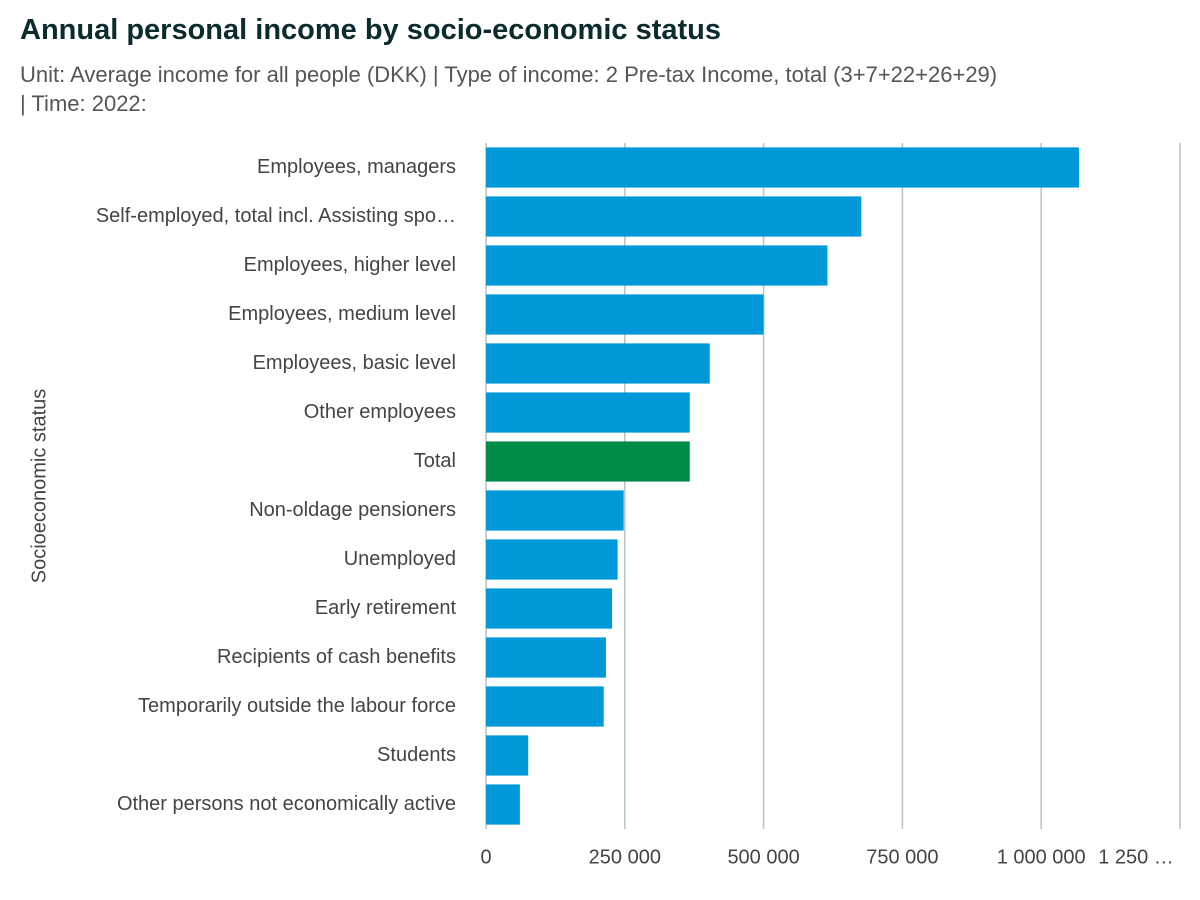 Image resolution: width=1200 pixels, height=900 pixels. Describe the element at coordinates (625, 857) in the screenshot. I see `x-tick-label: 250 000` at that location.